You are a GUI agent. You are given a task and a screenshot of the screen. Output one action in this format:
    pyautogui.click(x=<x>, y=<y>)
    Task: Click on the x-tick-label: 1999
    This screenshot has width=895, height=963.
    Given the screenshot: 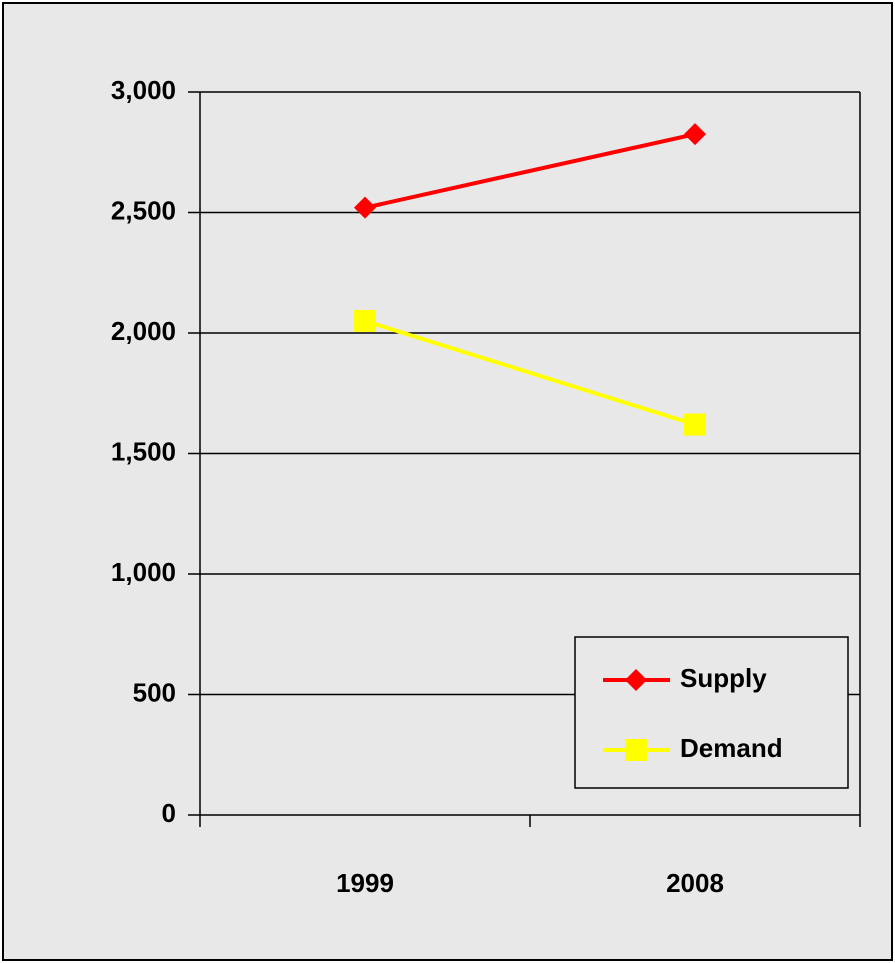 What is the action you would take?
    pyautogui.click(x=365, y=883)
    